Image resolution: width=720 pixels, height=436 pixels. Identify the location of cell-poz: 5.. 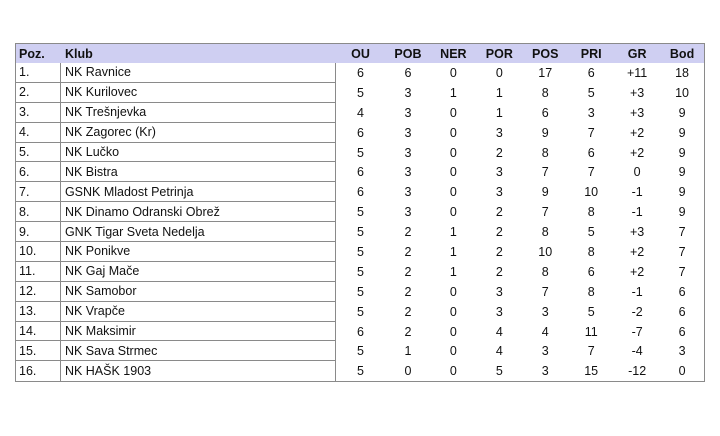
(38, 152).